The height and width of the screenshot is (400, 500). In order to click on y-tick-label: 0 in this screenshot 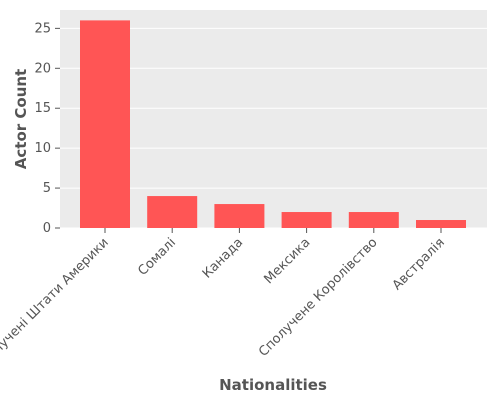, I will do `click(47, 228)`.